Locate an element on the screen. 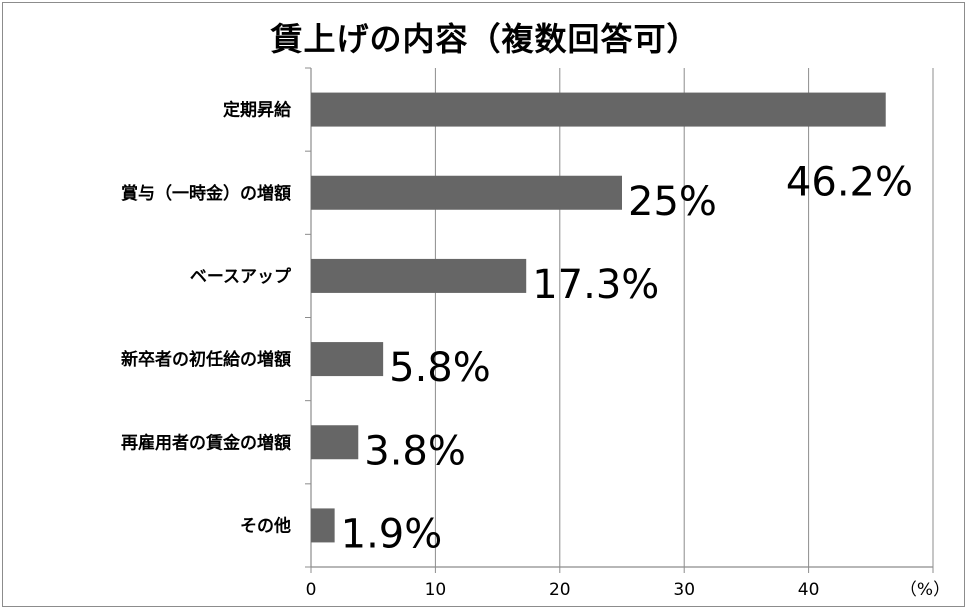 The image size is (970, 613). category-label: 再雇用者の賃金の増額 is located at coordinates (206, 442).